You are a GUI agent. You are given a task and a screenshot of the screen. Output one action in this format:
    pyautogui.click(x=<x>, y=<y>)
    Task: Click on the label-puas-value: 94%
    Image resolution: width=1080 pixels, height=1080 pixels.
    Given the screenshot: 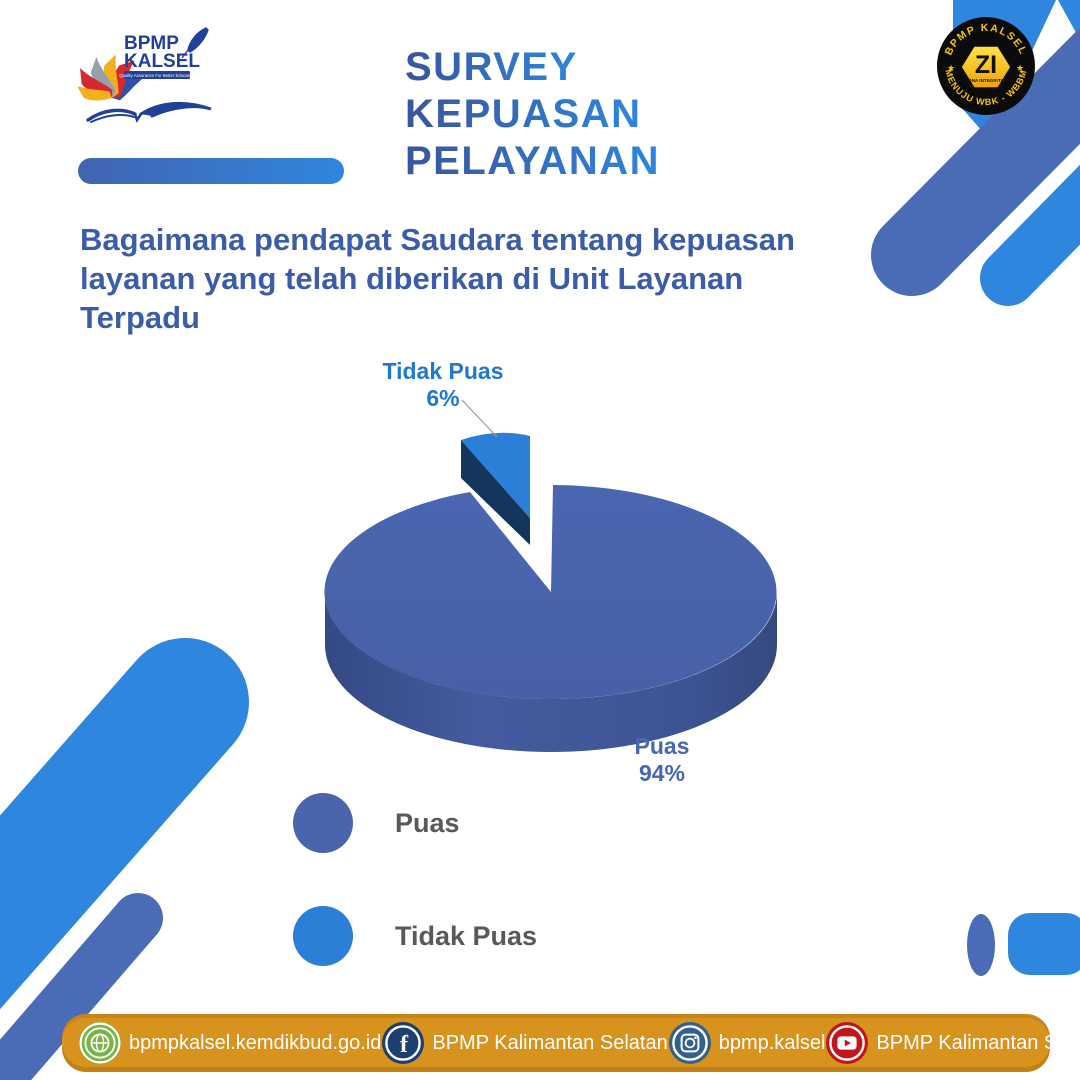 What is the action you would take?
    pyautogui.click(x=662, y=773)
    